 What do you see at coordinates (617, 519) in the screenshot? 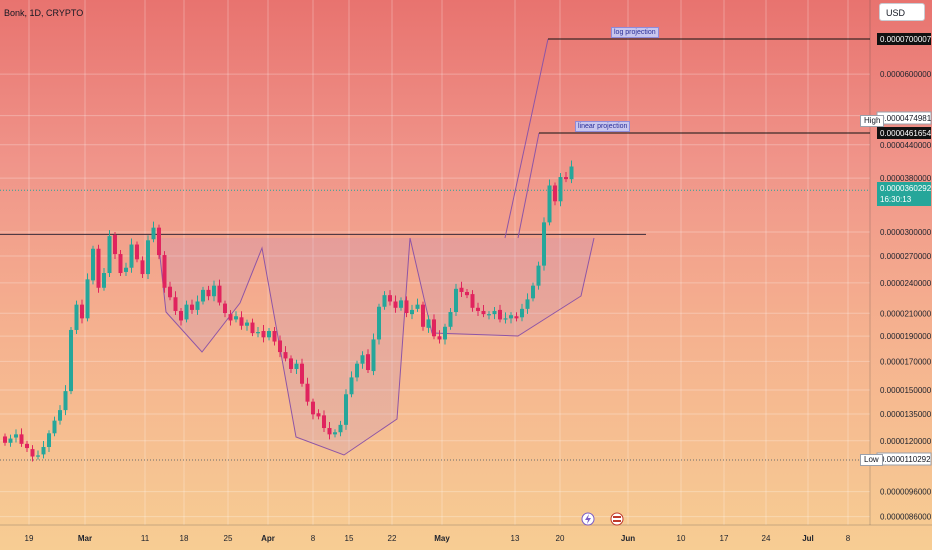
I see `us-flag-event-icon` at bounding box center [617, 519].